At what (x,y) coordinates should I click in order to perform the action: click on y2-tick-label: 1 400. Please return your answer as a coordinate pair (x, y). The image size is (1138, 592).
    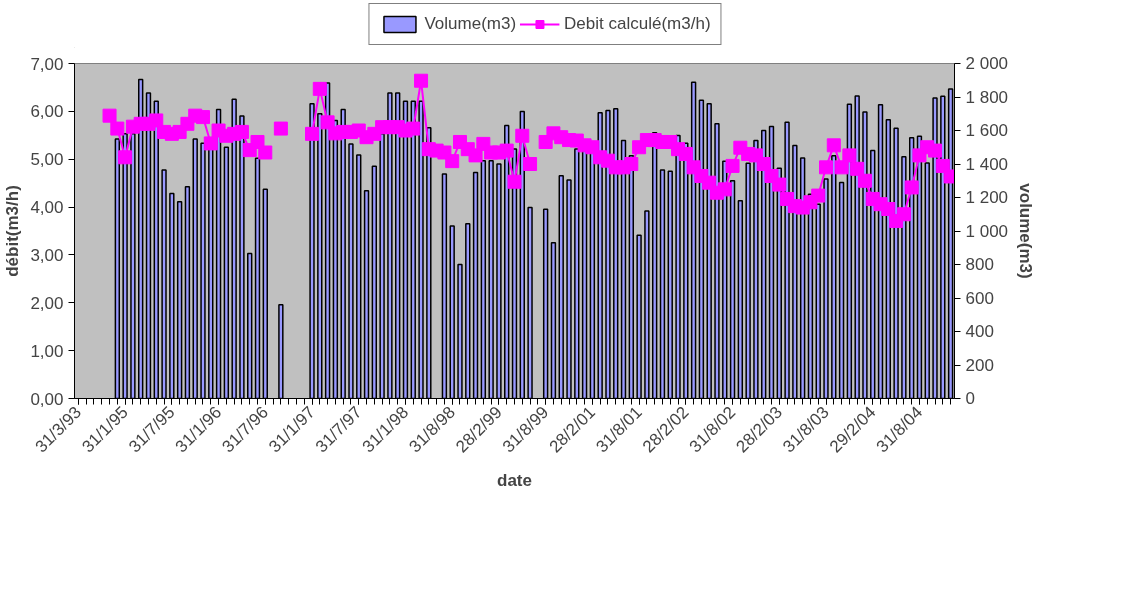
    Looking at the image, I should click on (987, 164).